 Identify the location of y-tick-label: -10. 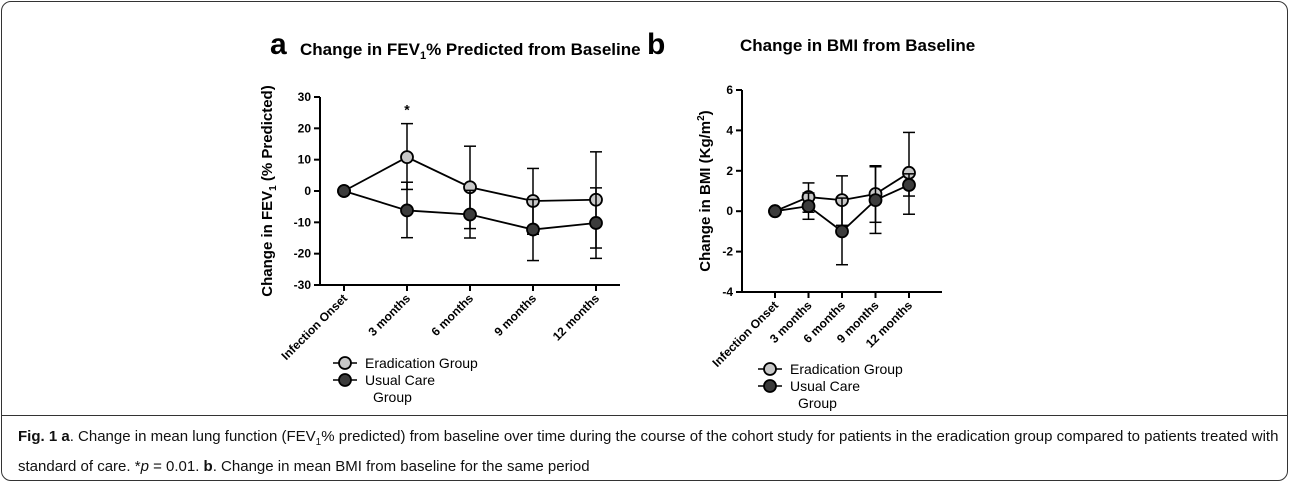
(303, 222).